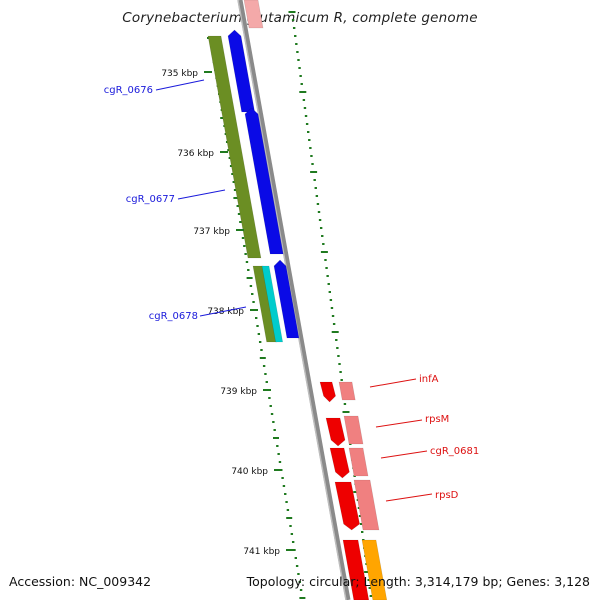 This screenshot has width=600, height=600. Describe the element at coordinates (454, 451) in the screenshot. I see `gene-label: cgR_0681` at that location.